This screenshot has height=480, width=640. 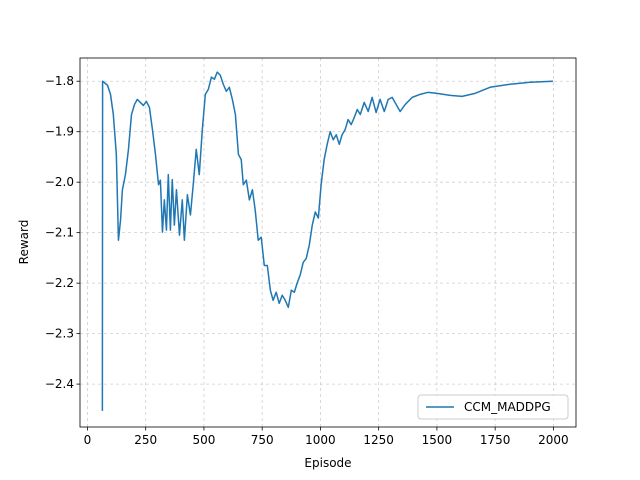 What do you see at coordinates (507, 407) in the screenshot?
I see `legend-label: CCM_MADDPG` at bounding box center [507, 407].